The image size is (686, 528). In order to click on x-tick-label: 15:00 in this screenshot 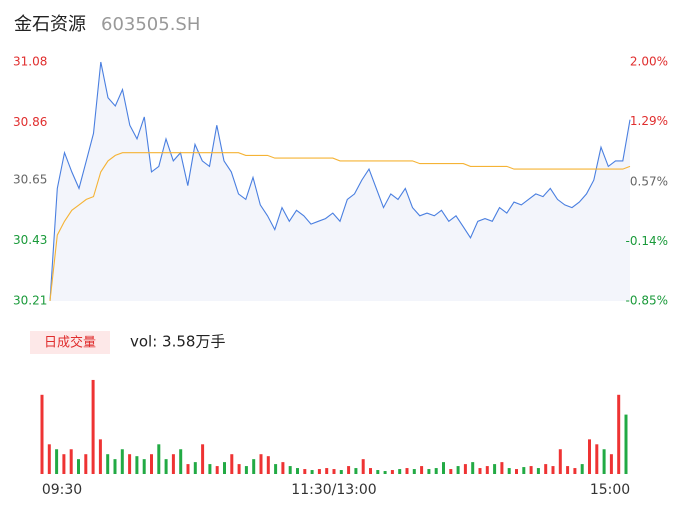, I will do `click(610, 490)`.